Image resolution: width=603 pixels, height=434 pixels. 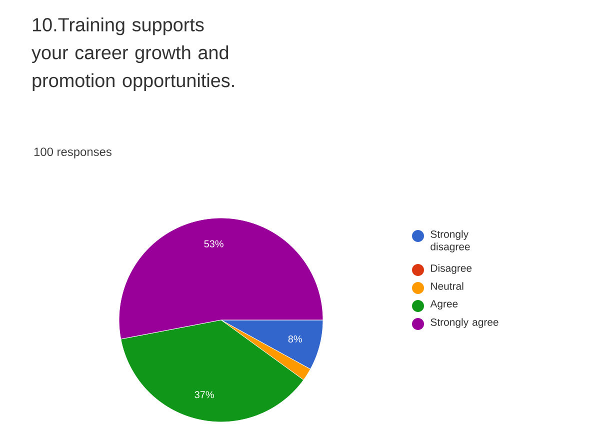 I want to click on data-label: 37%, so click(x=204, y=394).